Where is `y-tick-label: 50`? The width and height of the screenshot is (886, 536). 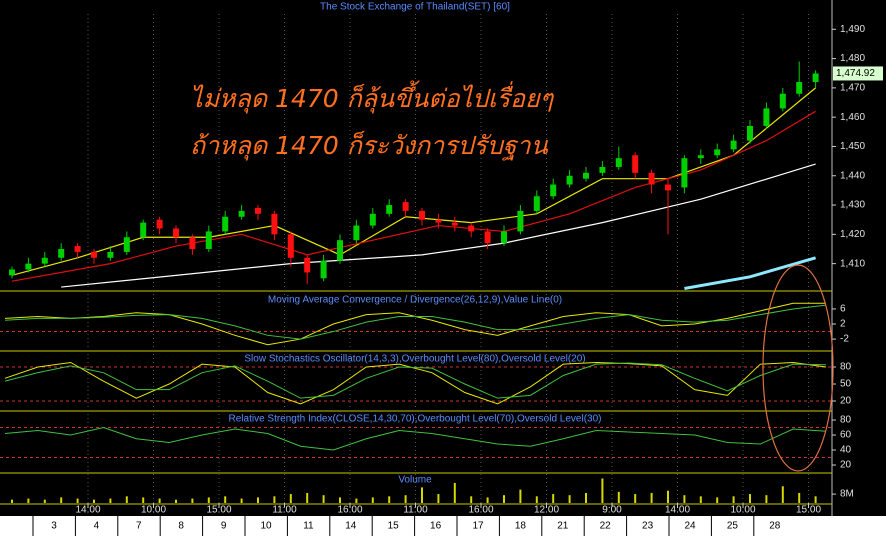
y-tick-label: 50 is located at coordinates (846, 384).